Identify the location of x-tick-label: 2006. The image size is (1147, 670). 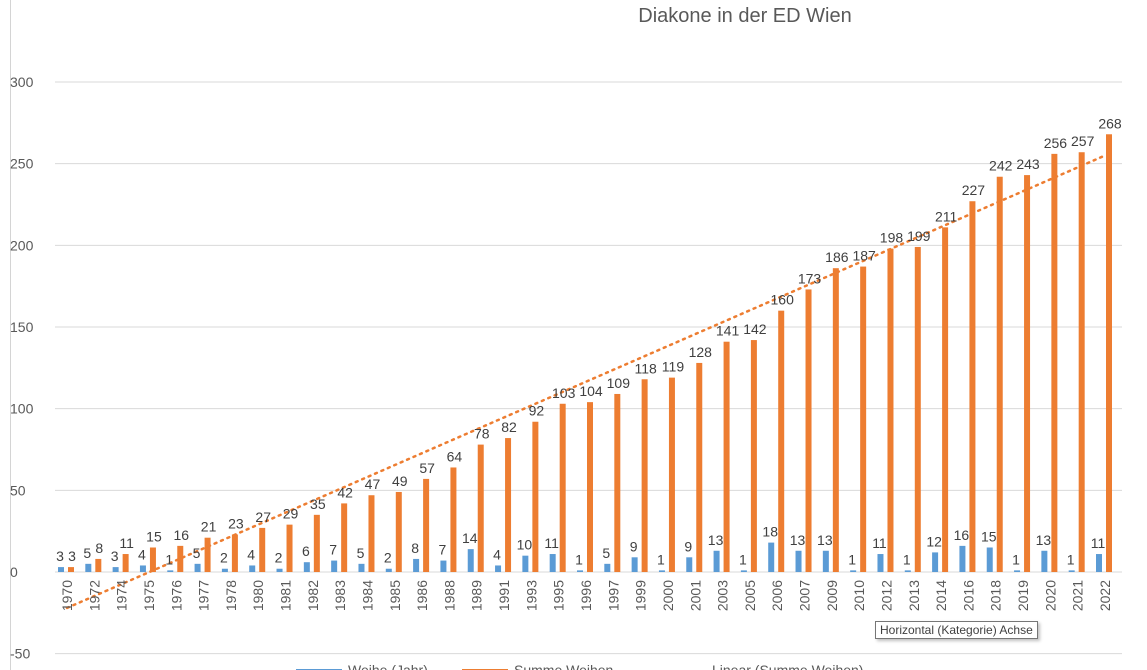
(777, 595).